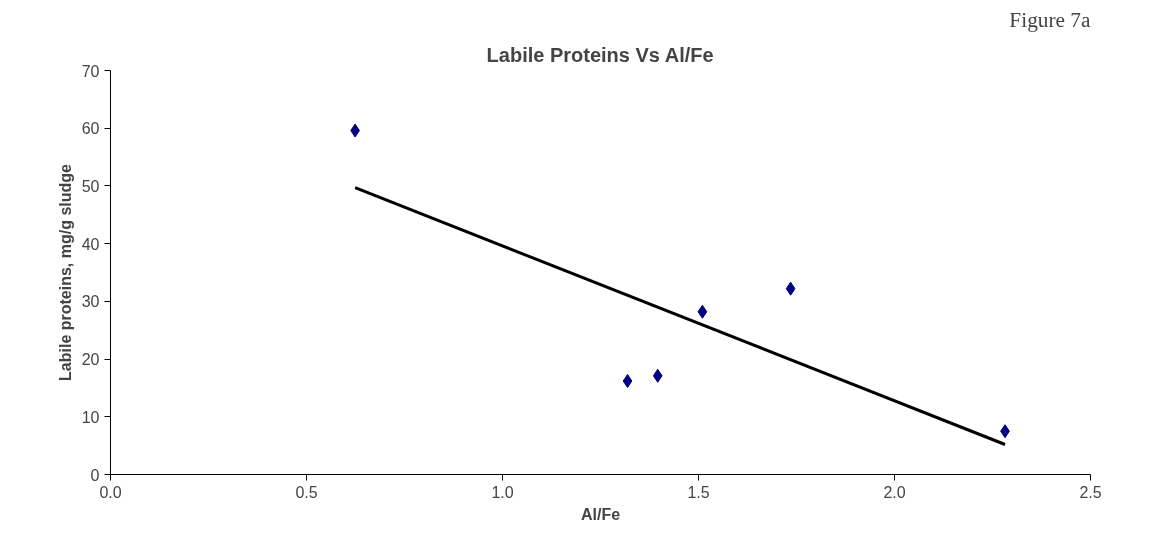  Describe the element at coordinates (894, 492) in the screenshot. I see `x-tick-label: 2.0` at that location.